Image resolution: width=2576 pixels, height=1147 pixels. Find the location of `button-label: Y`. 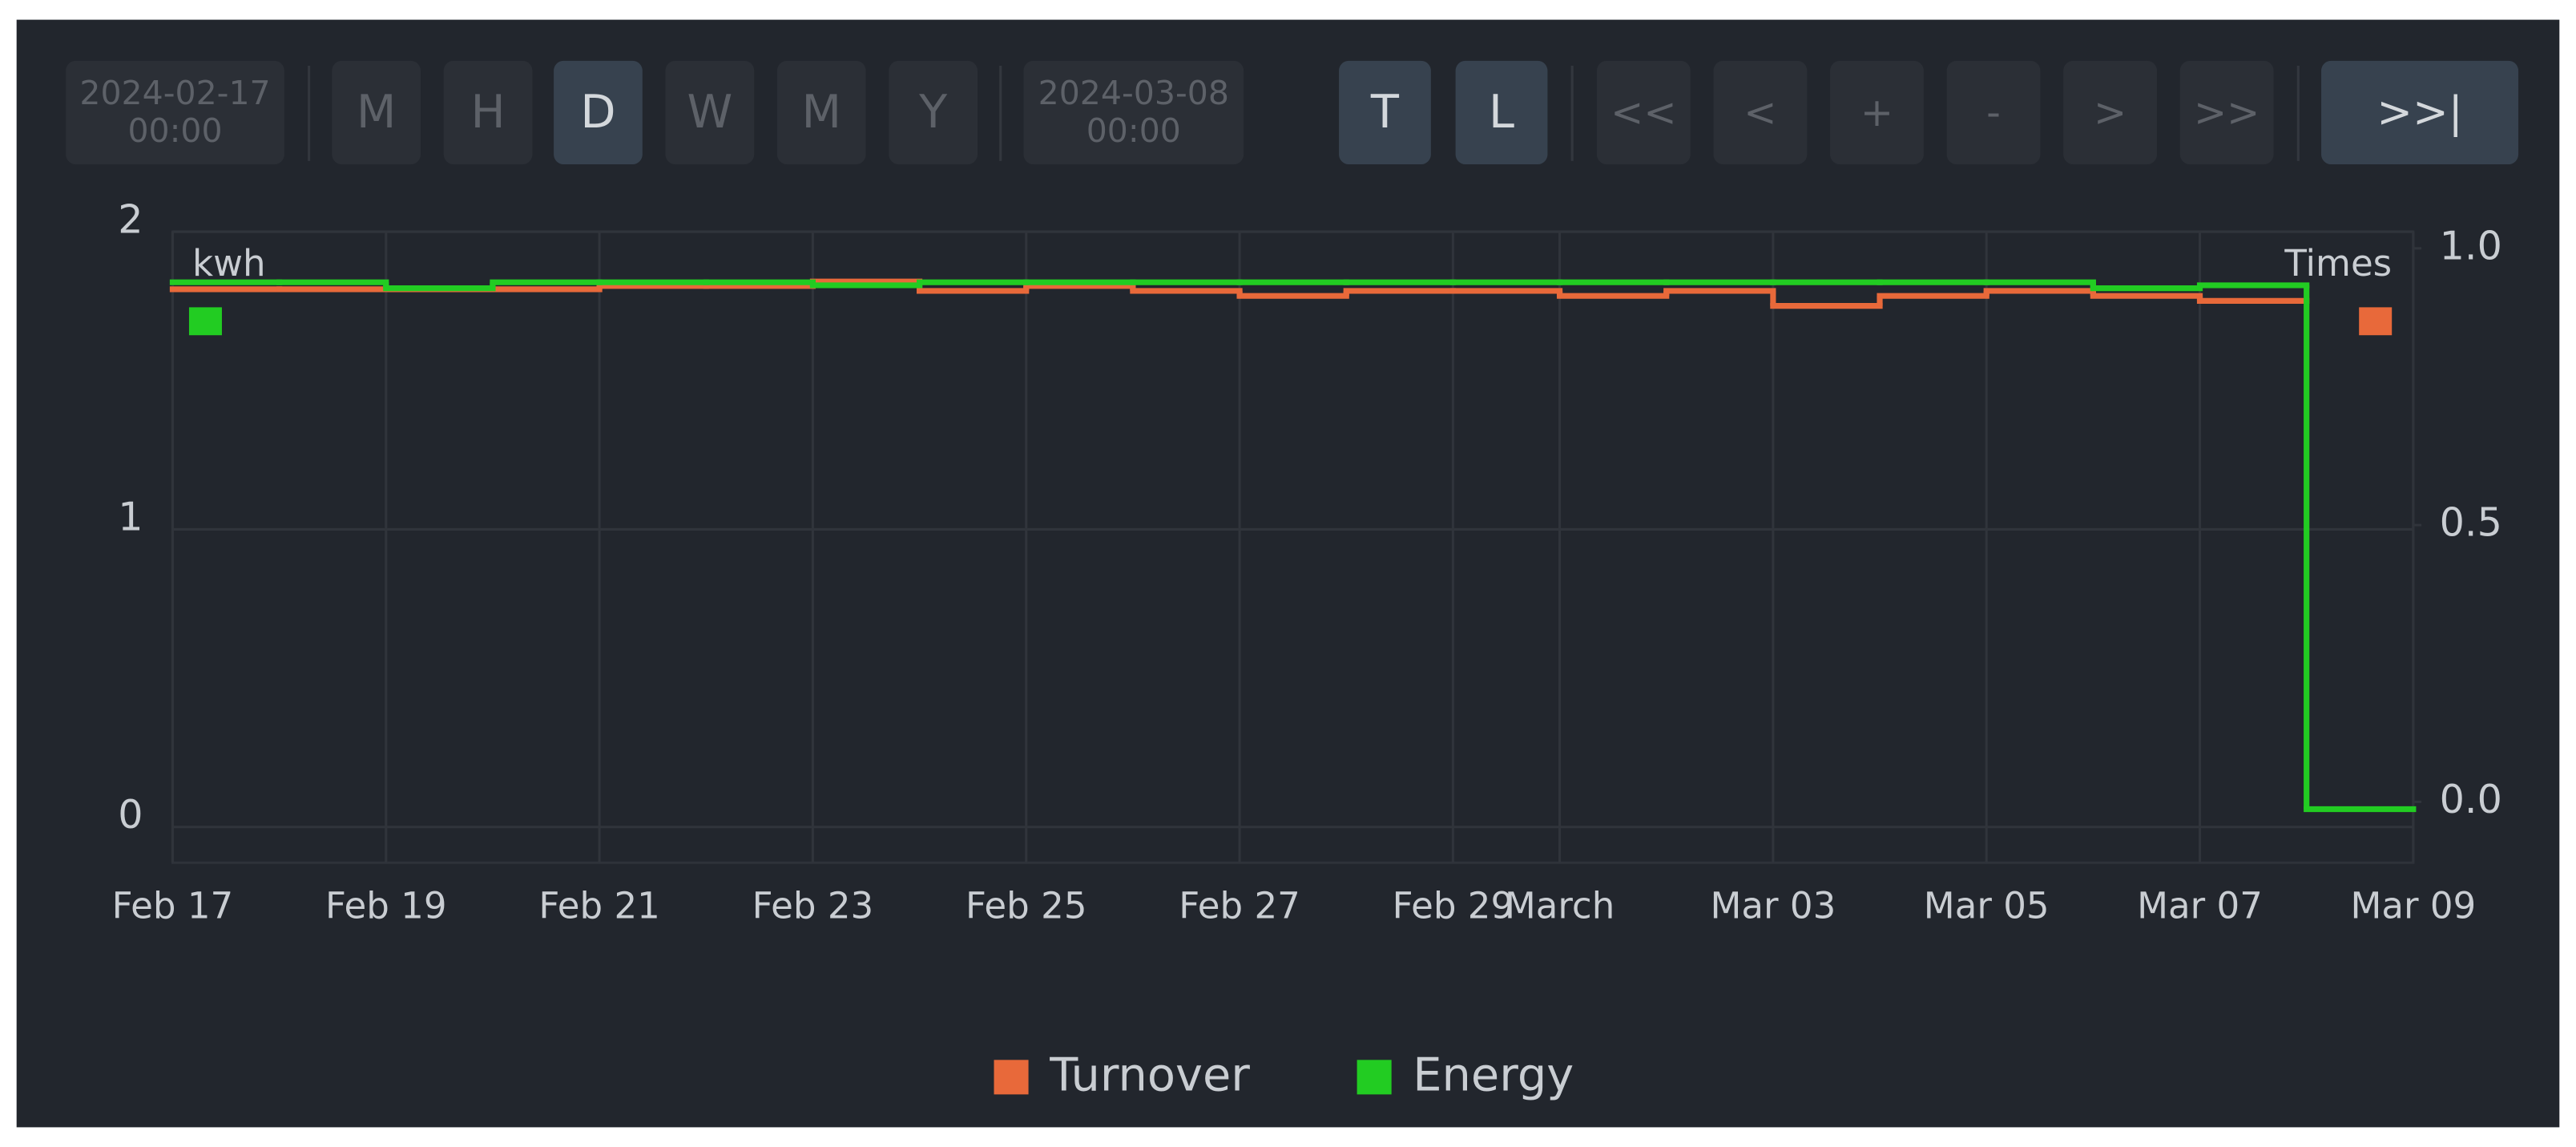

button-label: Y is located at coordinates (933, 112).